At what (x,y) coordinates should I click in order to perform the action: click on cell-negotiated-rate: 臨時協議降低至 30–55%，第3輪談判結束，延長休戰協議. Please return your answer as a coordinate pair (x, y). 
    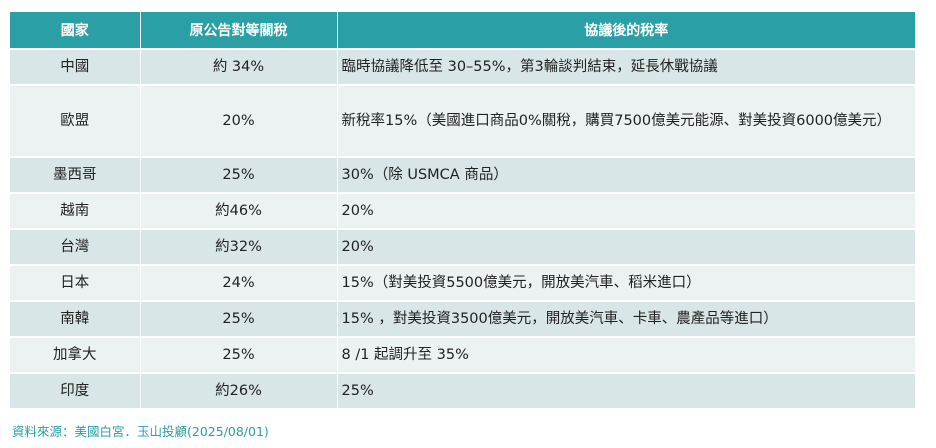
    Looking at the image, I should click on (626, 66).